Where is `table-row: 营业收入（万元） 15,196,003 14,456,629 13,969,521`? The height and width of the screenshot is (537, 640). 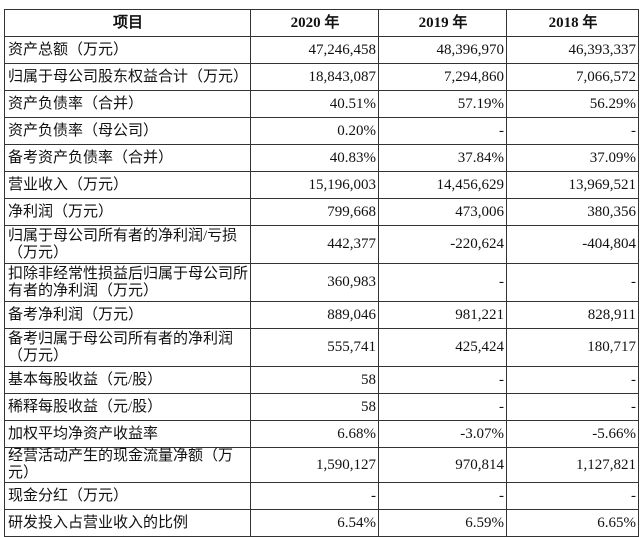 table-row: 营业收入（万元） 15,196,003 14,456,629 13,969,521 is located at coordinates (321, 185).